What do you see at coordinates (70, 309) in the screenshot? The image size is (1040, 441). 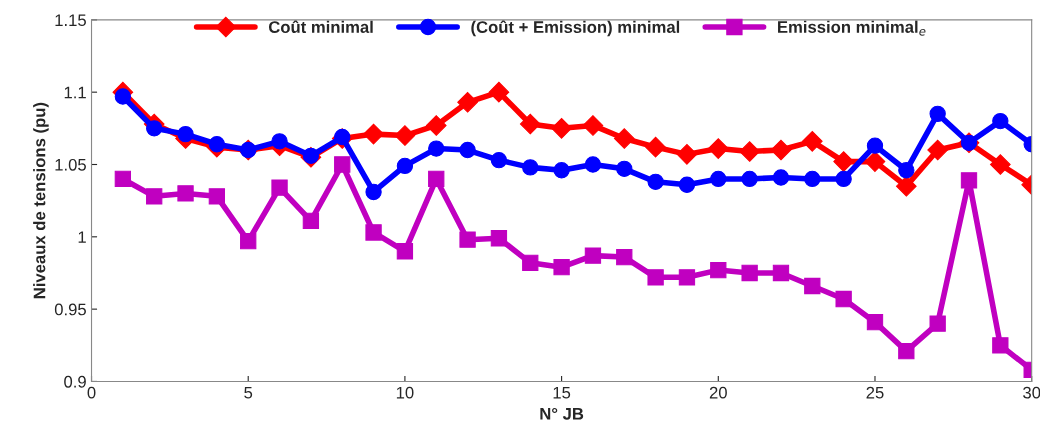 I see `y-tick-label: 0.95` at bounding box center [70, 309].